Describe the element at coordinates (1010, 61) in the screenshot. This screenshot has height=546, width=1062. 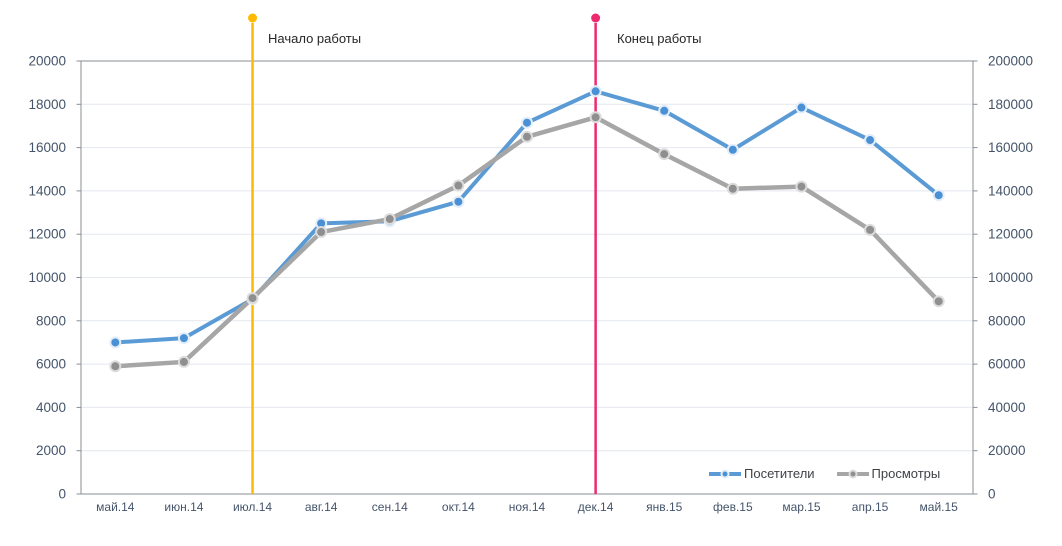
I see `right-axis-tick-label: 200000` at that location.